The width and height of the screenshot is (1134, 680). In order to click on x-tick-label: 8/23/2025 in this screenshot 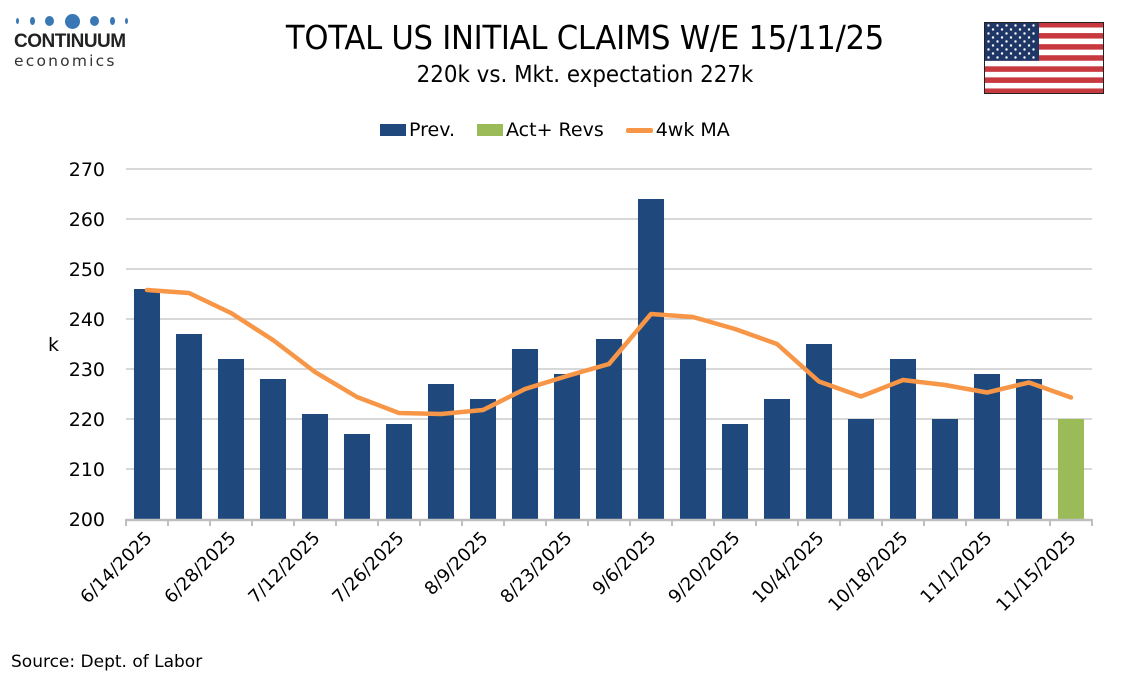, I will do `click(536, 568)`.